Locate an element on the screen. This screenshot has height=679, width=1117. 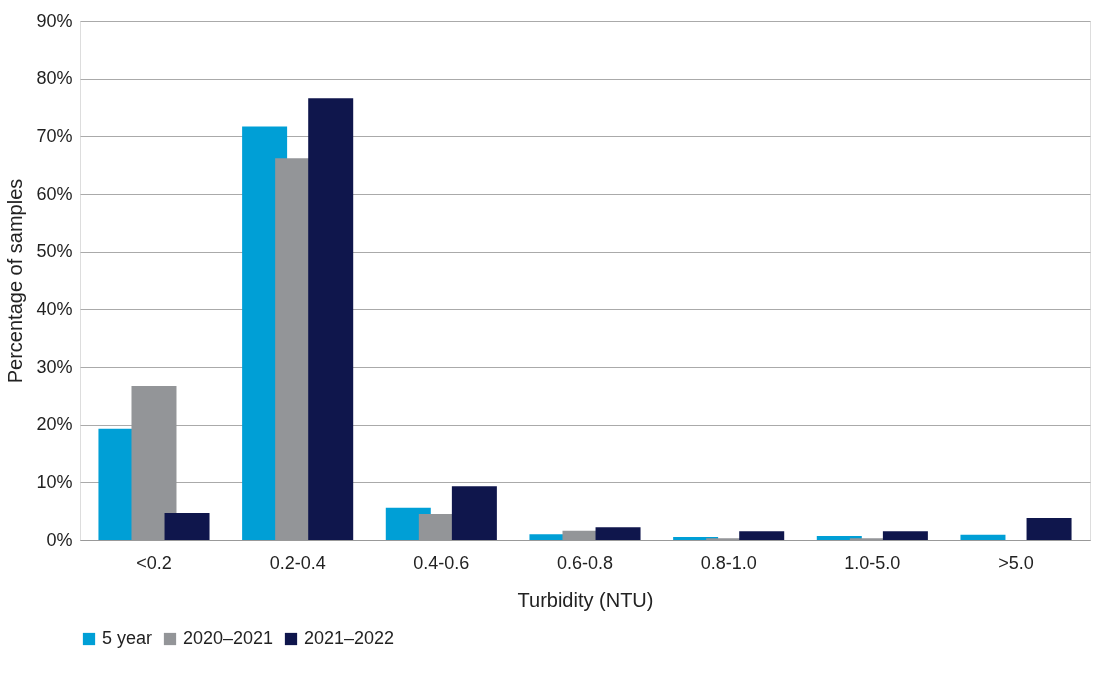
x-tick-label: 0.6-0.8 is located at coordinates (585, 562).